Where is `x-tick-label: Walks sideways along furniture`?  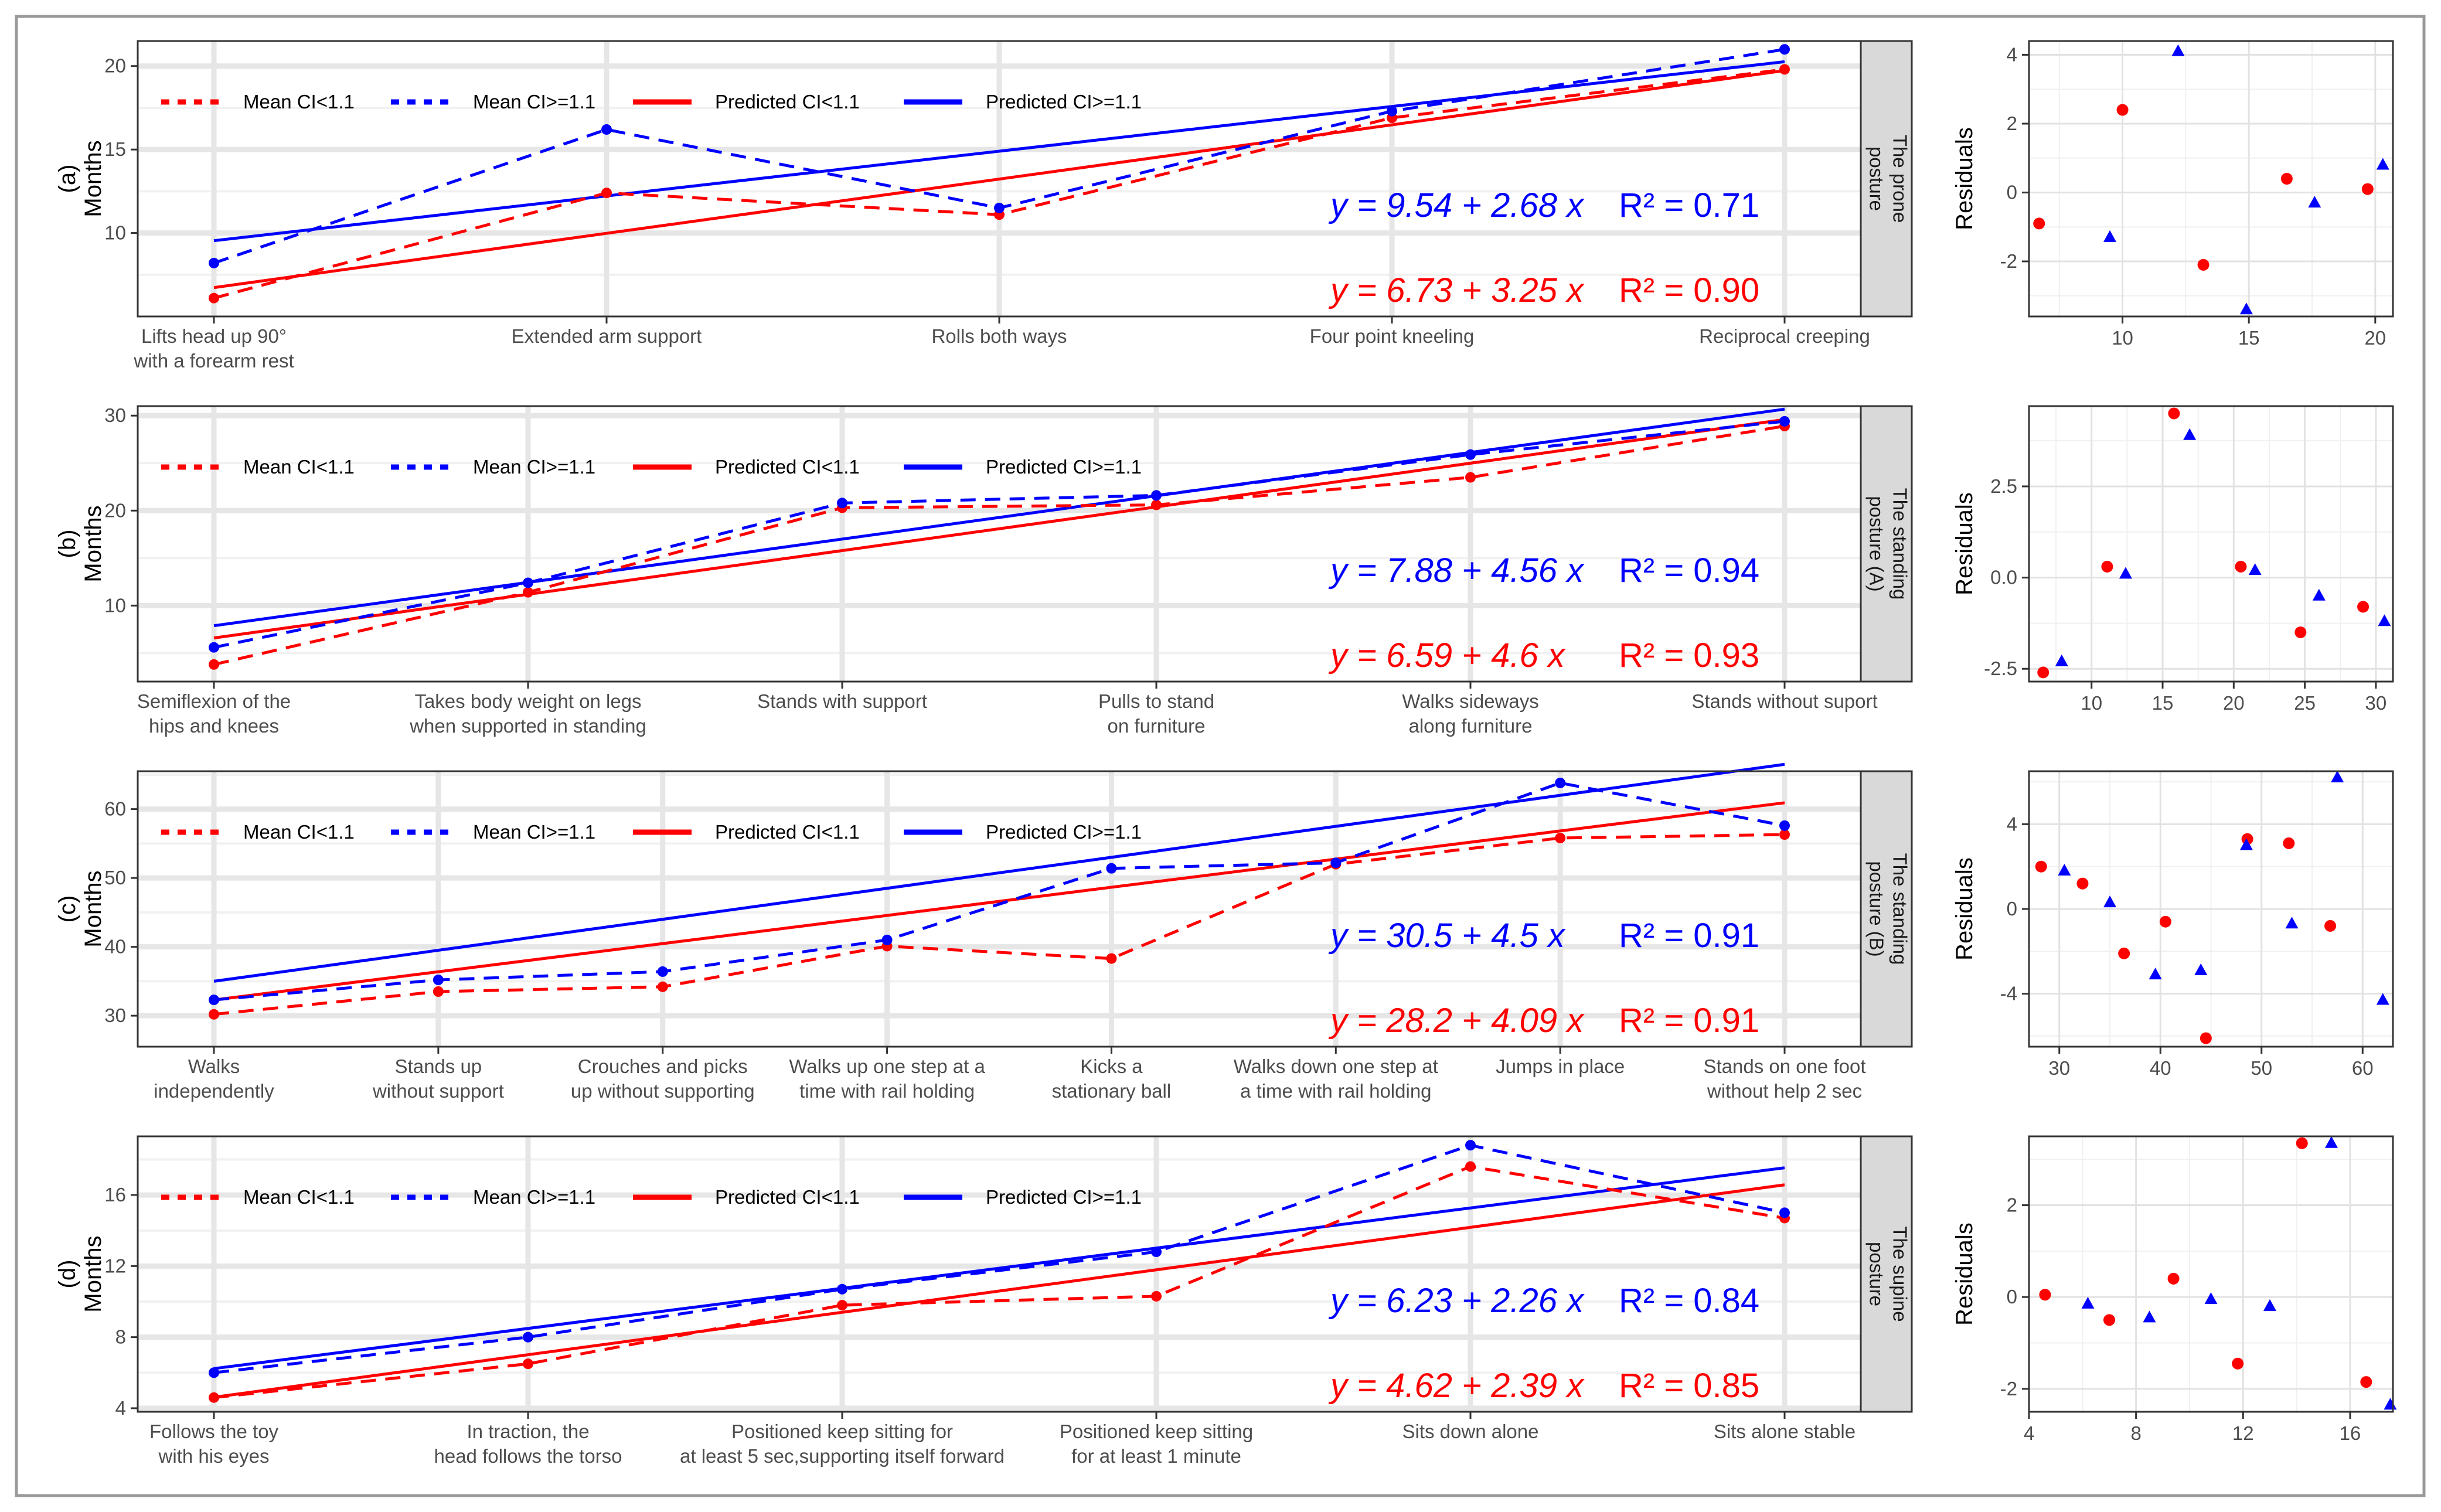 x-tick-label: Walks sideways along furniture is located at coordinates (1470, 714).